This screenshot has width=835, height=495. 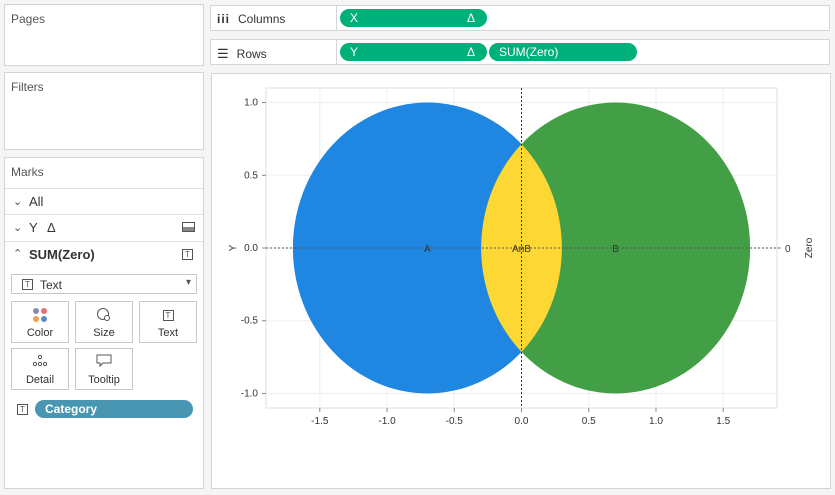 What do you see at coordinates (455, 421) in the screenshot?
I see `x-tick-label: -0.5` at bounding box center [455, 421].